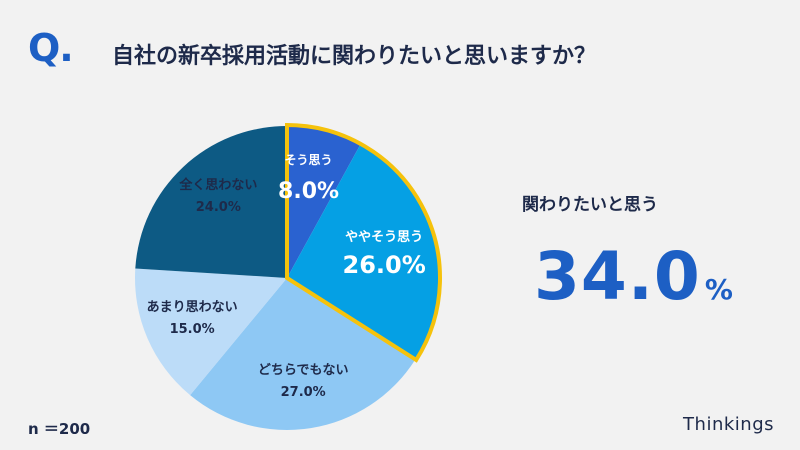 This screenshot has height=450, width=800. What do you see at coordinates (384, 237) in the screenshot?
I see `slice-category-label-2: ややそう思う` at bounding box center [384, 237].